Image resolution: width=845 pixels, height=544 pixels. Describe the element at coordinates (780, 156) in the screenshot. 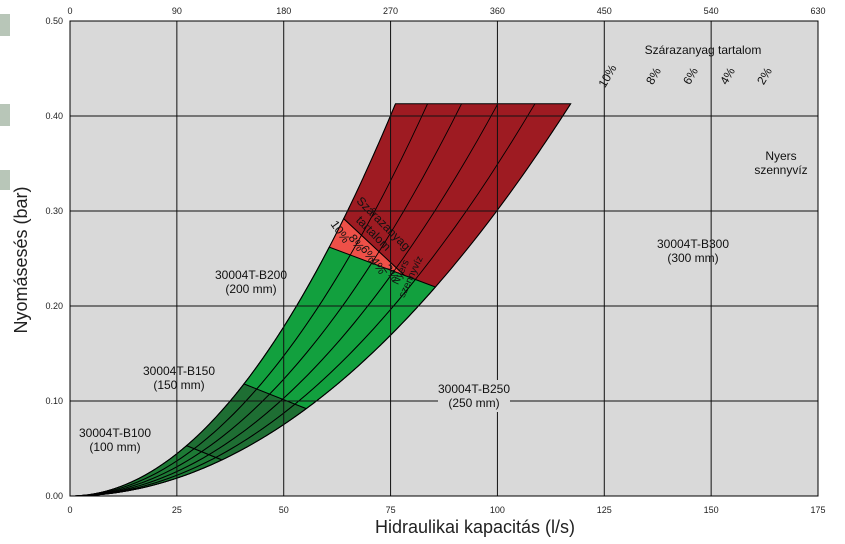

I see `svg-text: Nyers` at that location.